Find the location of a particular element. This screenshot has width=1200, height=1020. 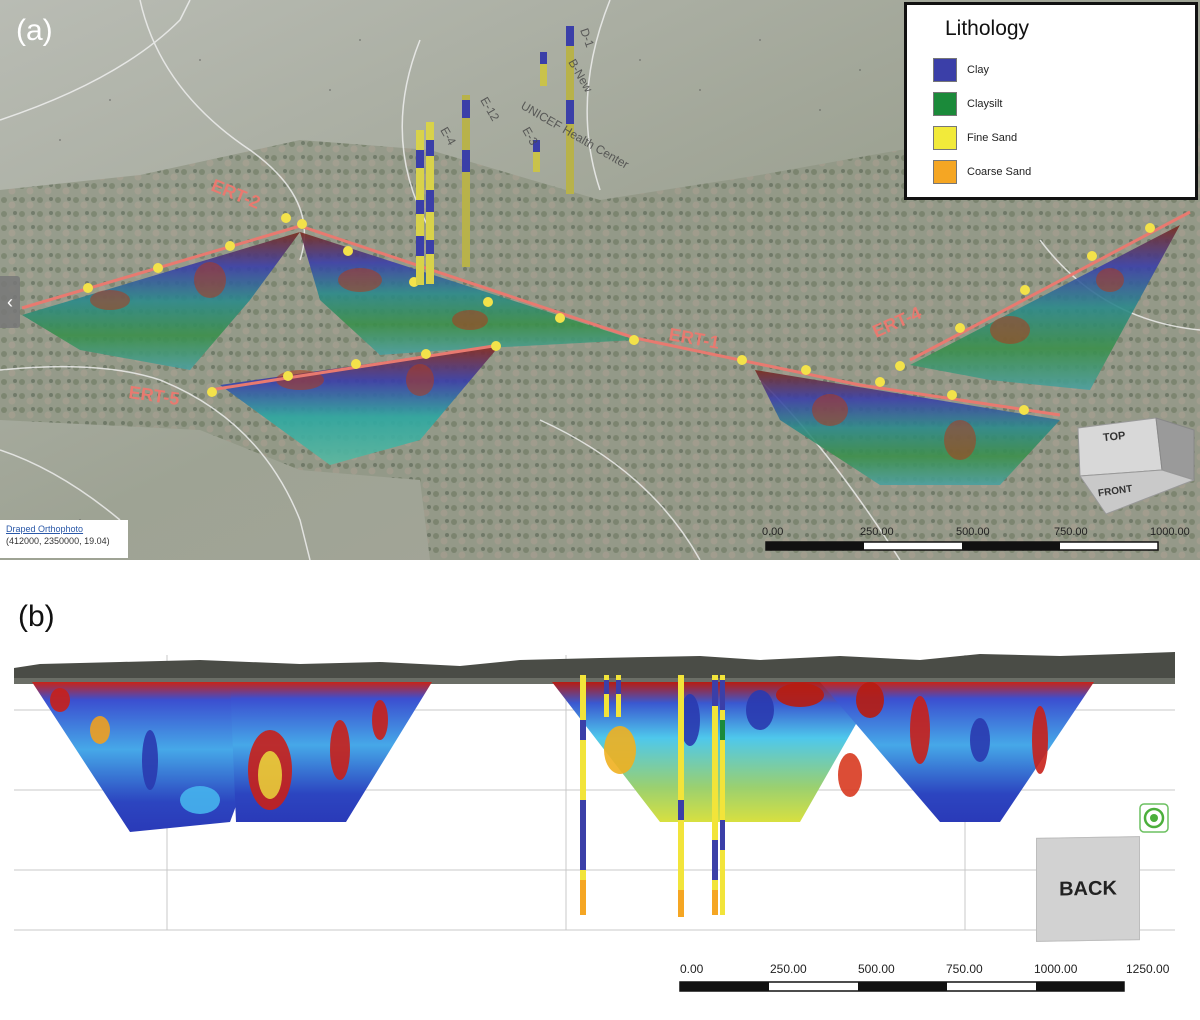

fine-sand-swatch is located at coordinates (945, 138).